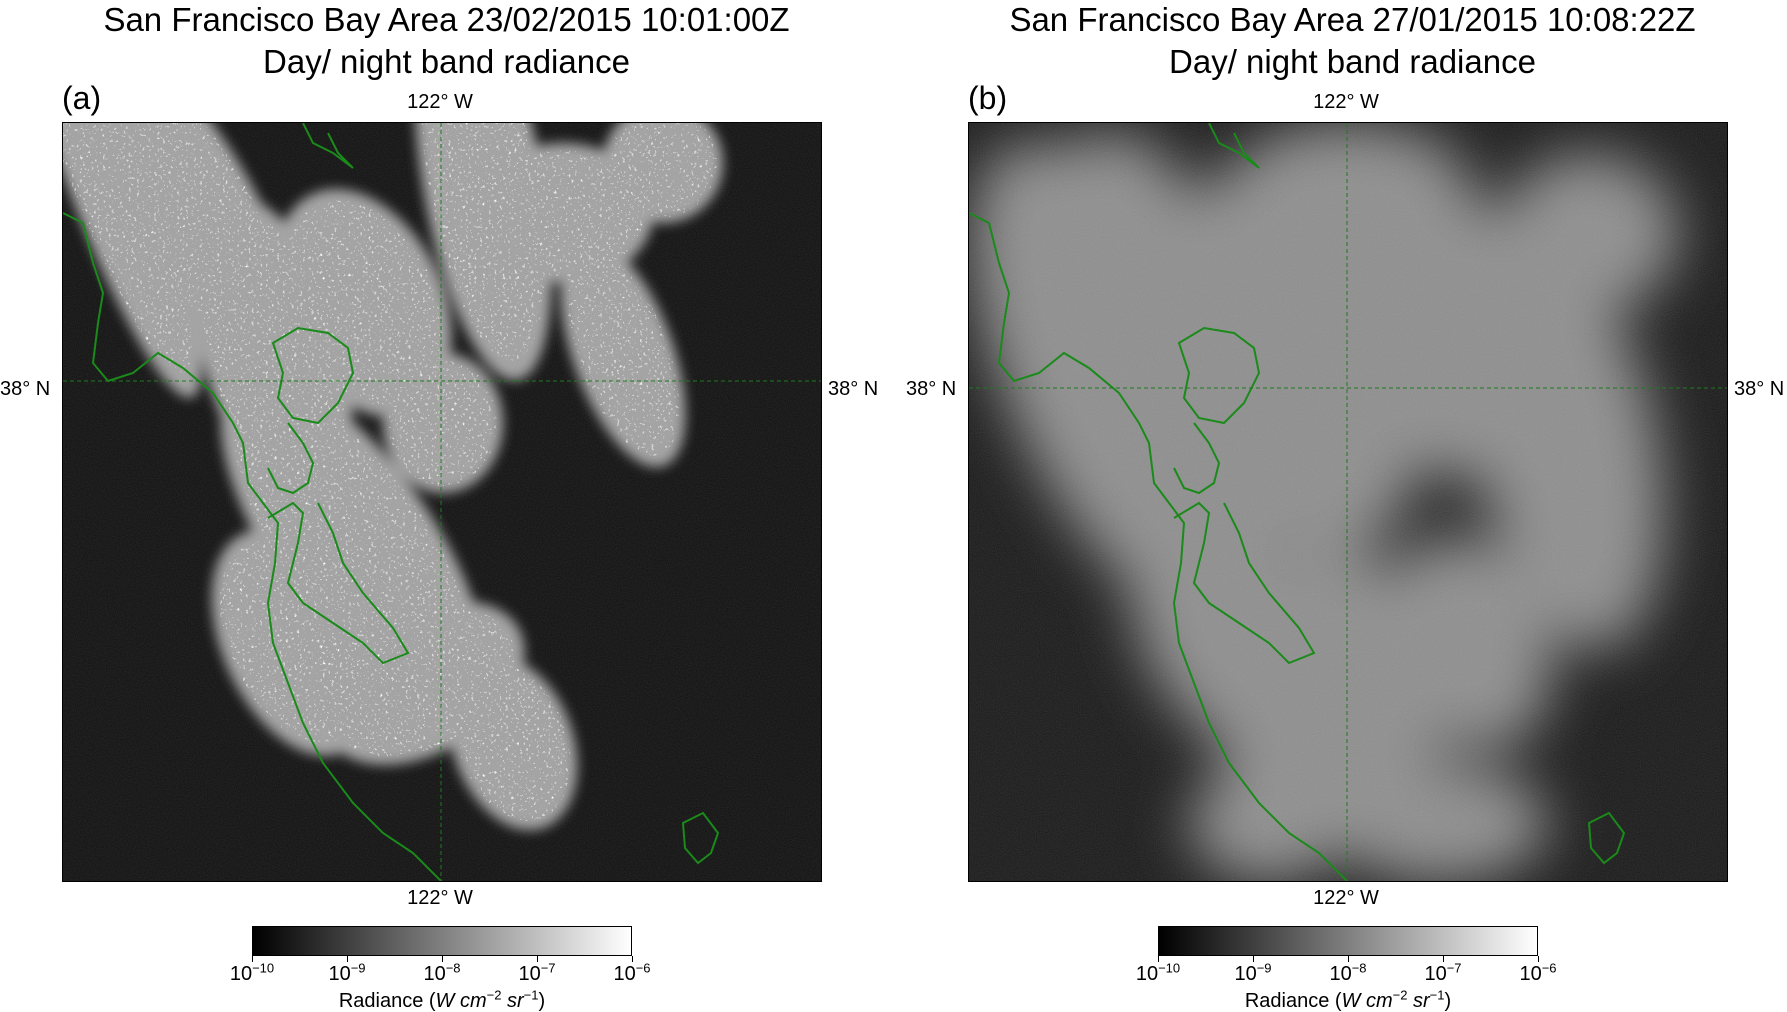  I want to click on panel-a-lon-top-label: 122° W, so click(440, 102).